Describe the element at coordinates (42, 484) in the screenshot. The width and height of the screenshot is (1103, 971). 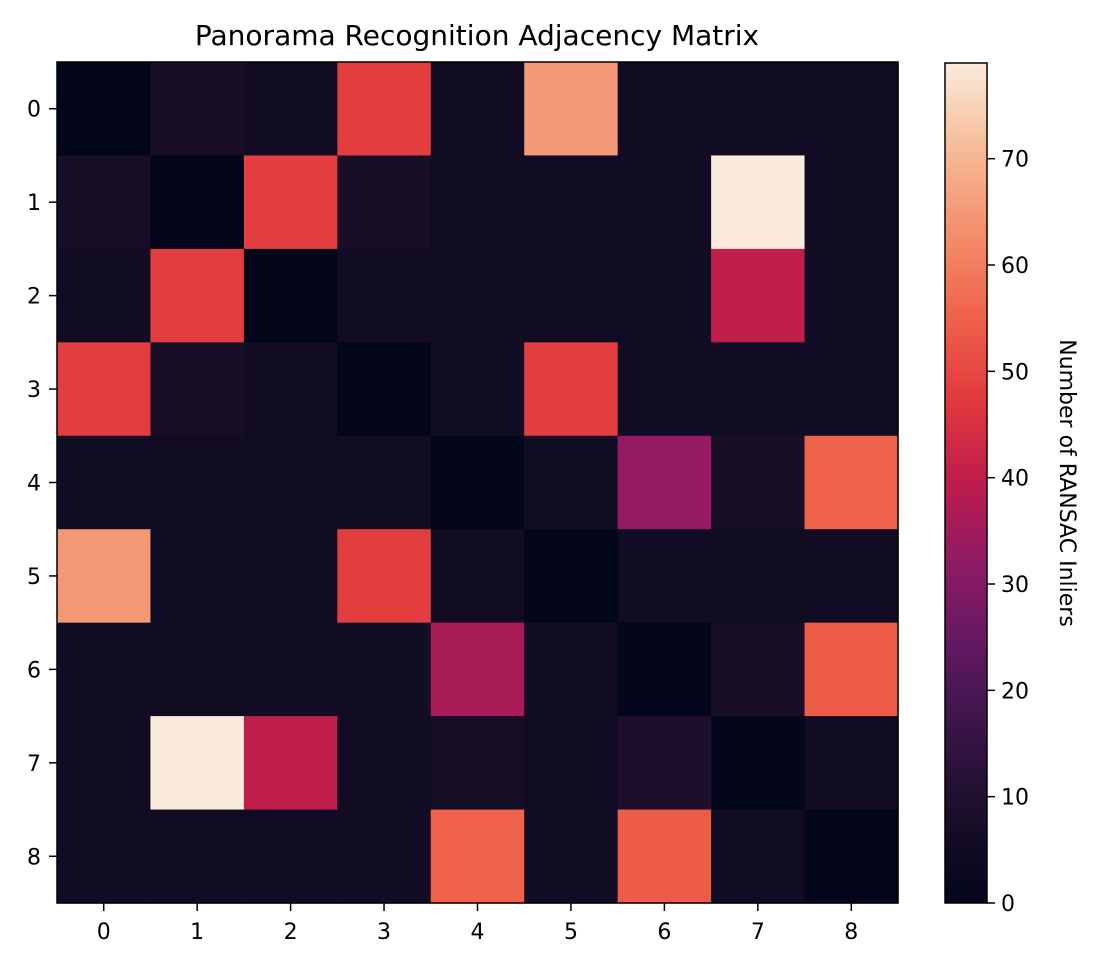
I see `y-axis: 0 1 2 3 4 5 6 7 8` at that location.